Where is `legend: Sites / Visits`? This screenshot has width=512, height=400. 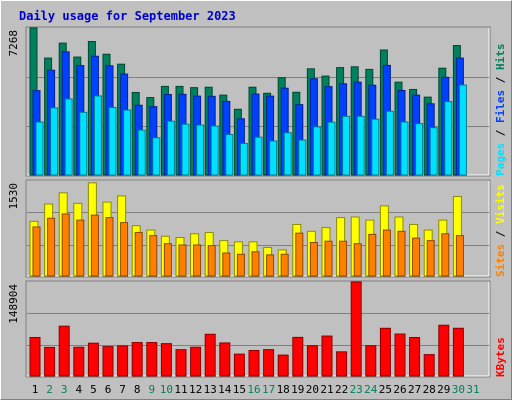 legend: Sites / Visits is located at coordinates (500, 230).